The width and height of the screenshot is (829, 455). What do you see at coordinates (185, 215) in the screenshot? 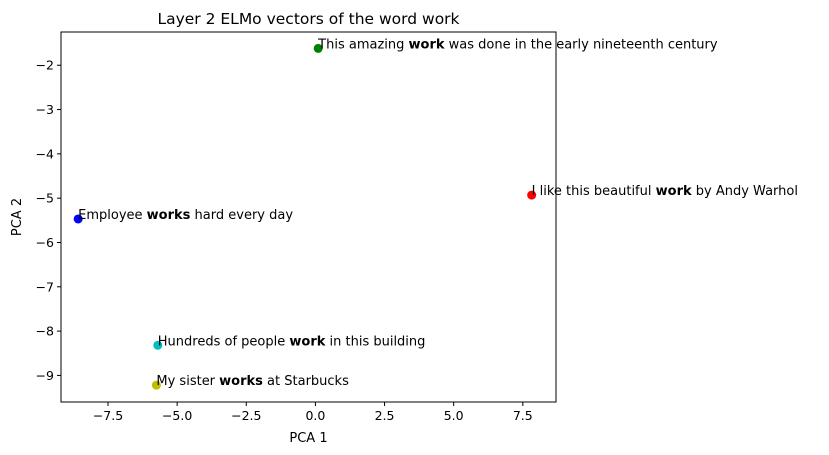
I see `point-annotation: Employee works hard every day` at bounding box center [185, 215].